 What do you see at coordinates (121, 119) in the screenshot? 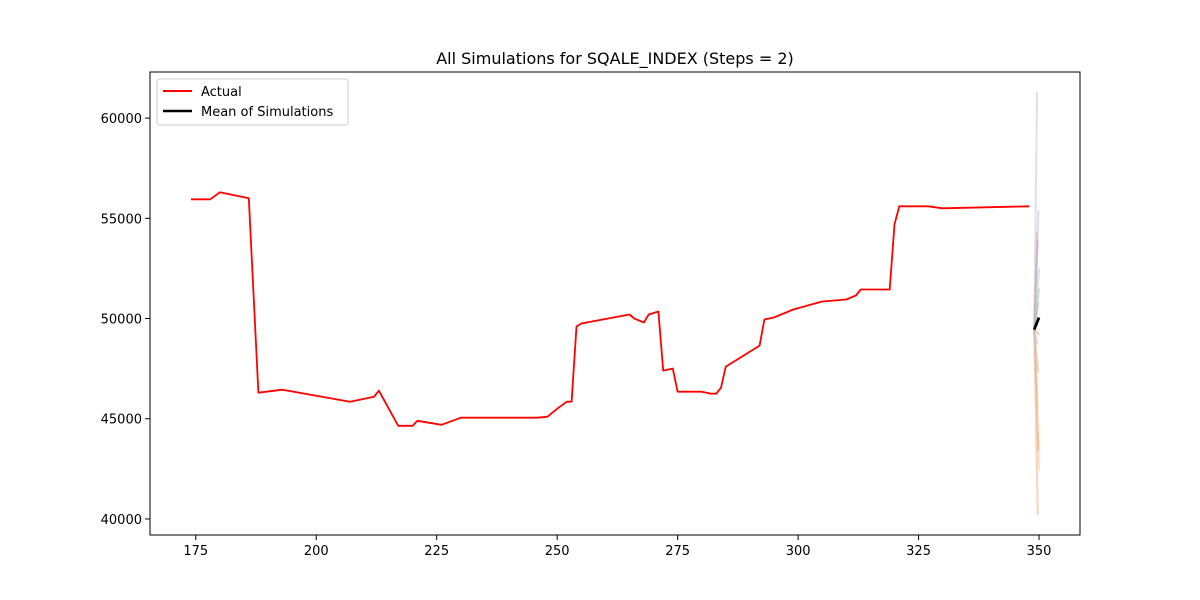
I see `y-tick-label: 60000` at bounding box center [121, 119].